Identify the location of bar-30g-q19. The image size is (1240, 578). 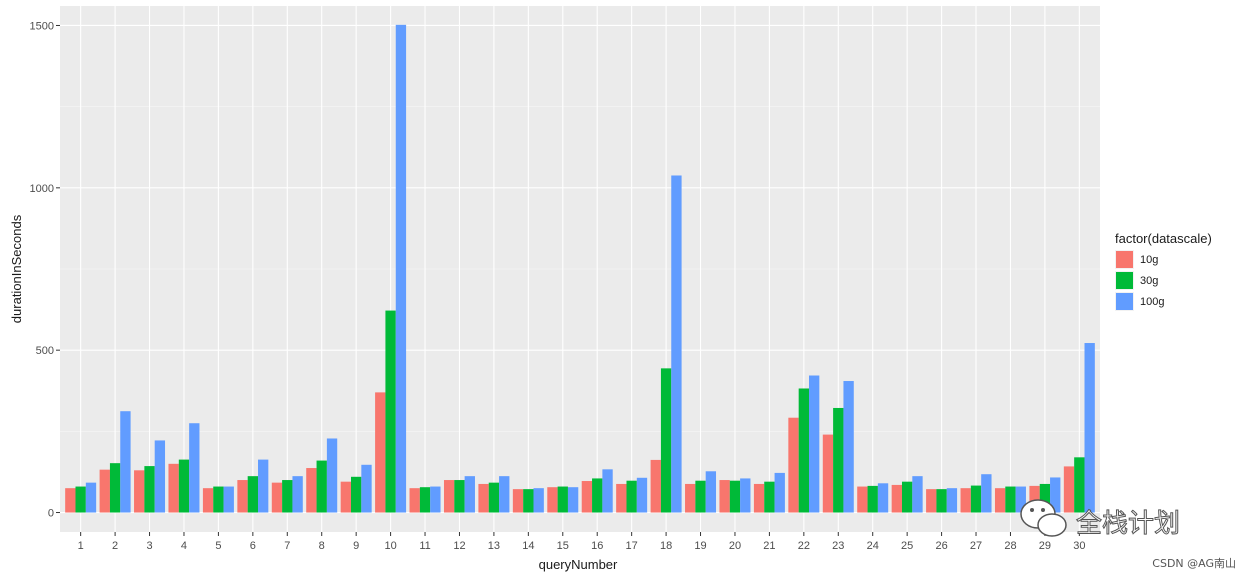
(700, 496).